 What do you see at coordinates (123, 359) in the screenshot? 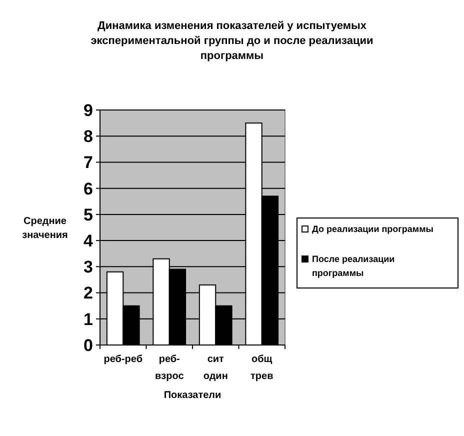
I see `x-tick-label: реб-реб` at bounding box center [123, 359].